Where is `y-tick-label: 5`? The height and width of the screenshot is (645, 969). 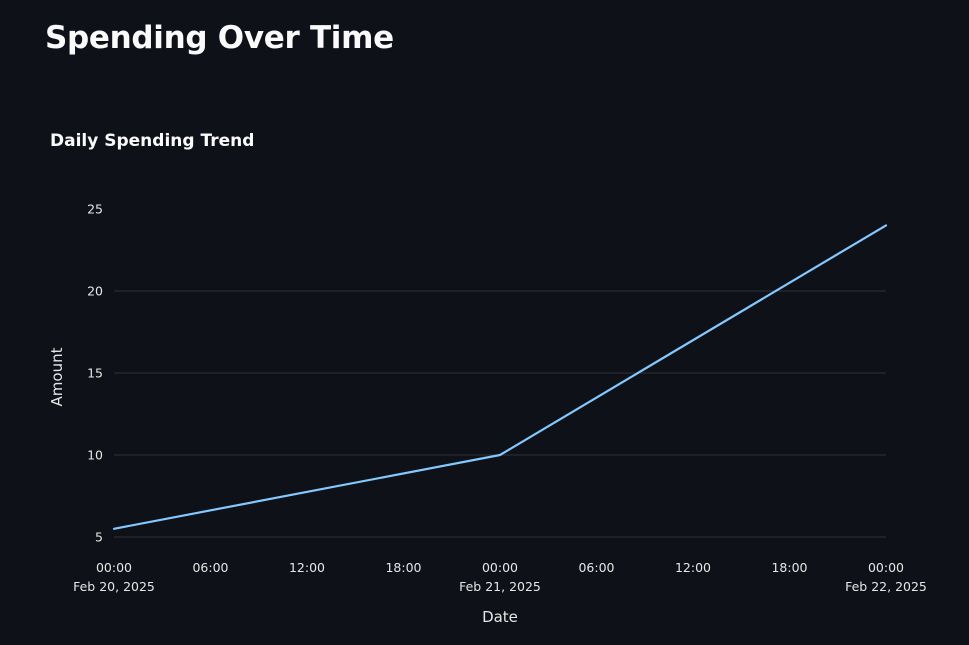 y-tick-label: 5 is located at coordinates (99, 537).